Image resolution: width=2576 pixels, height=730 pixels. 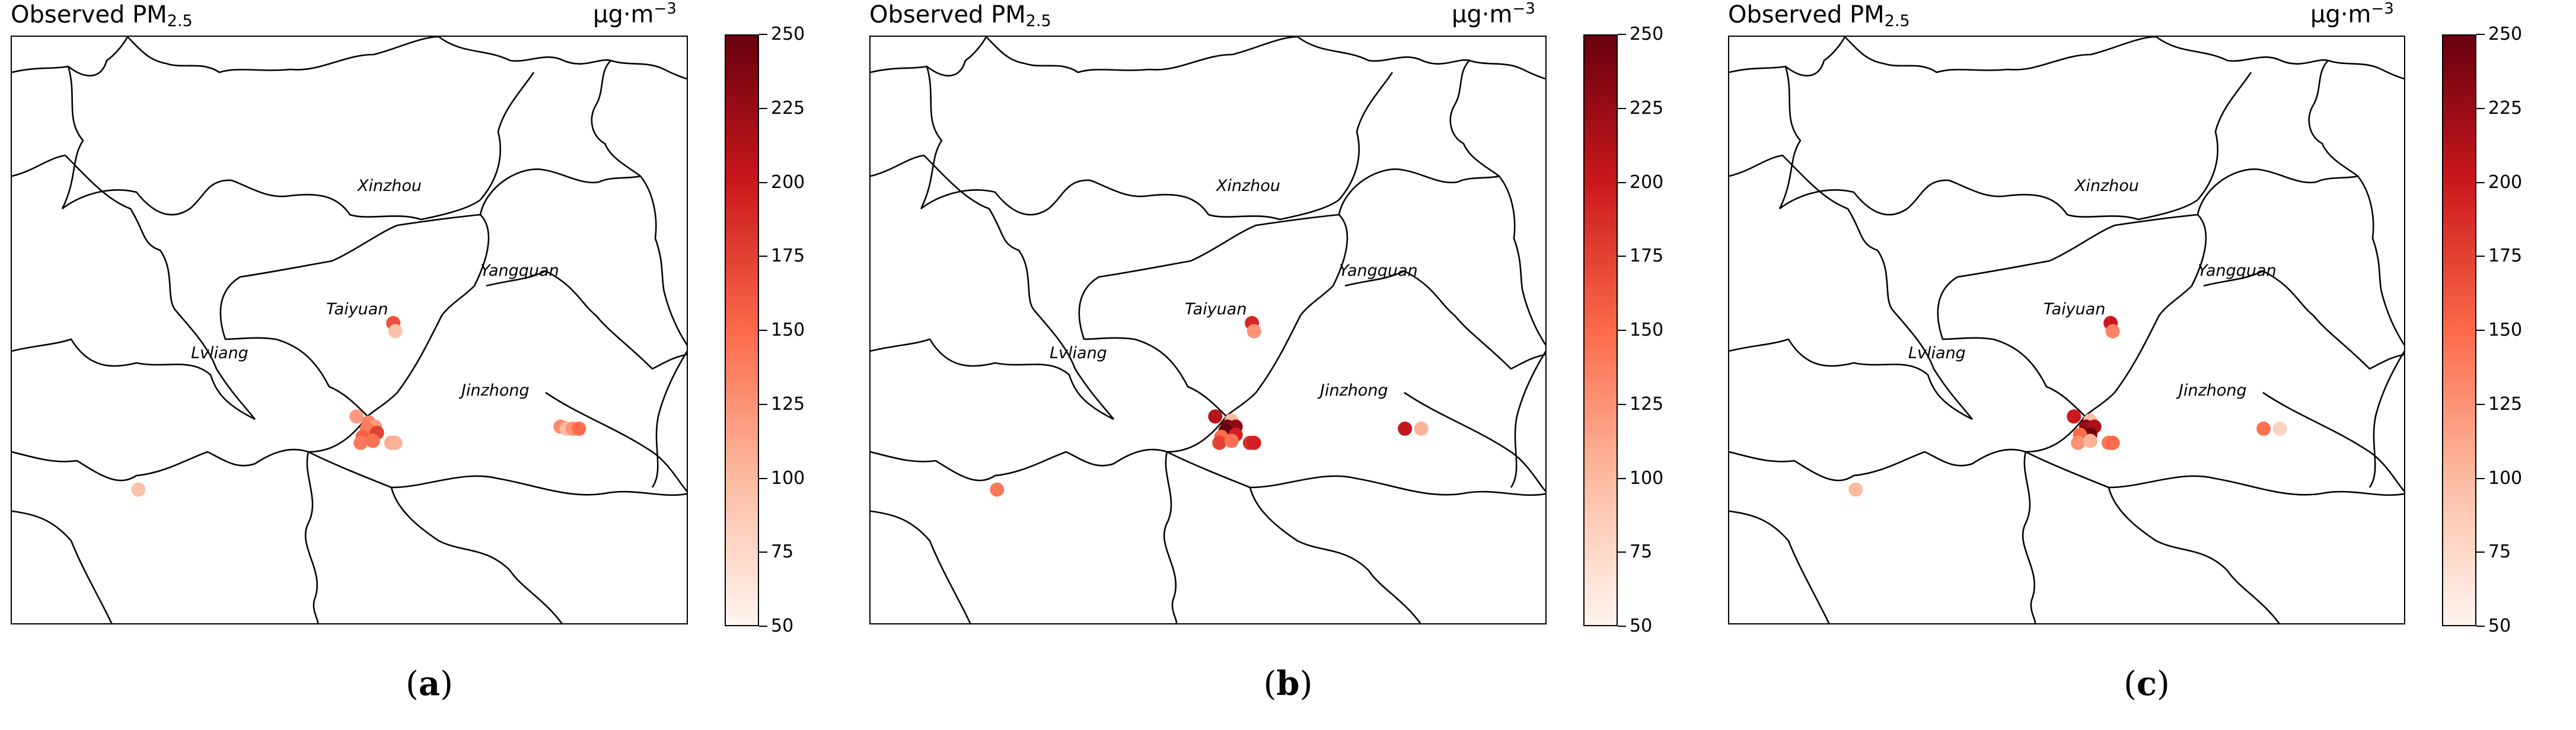 I want to click on city-label: Lvliang, so click(x=1078, y=353).